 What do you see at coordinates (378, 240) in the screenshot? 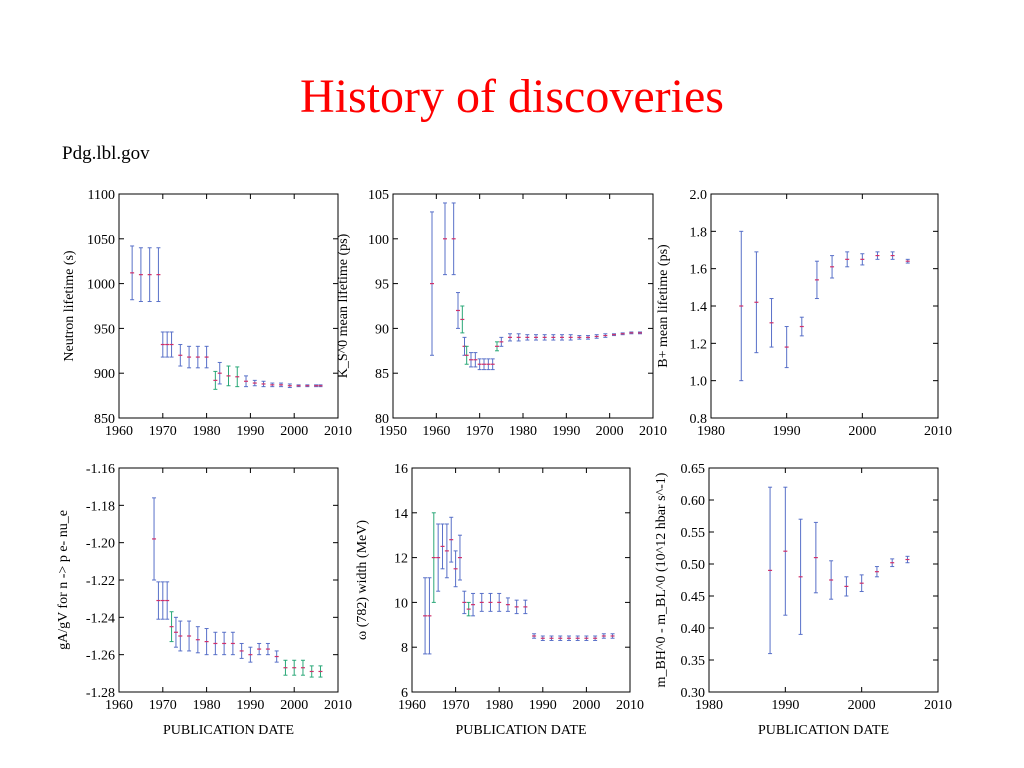
I see `y-tick-label: 100` at bounding box center [378, 240].